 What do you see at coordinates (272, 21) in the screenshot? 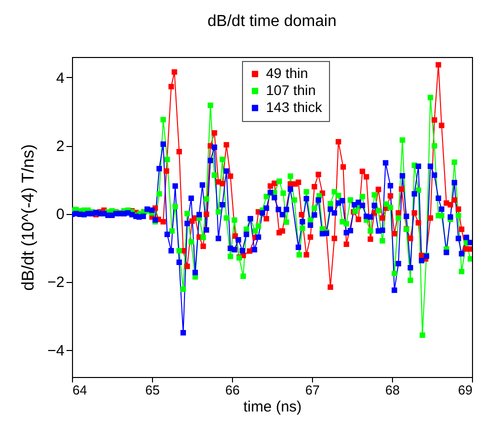
I see `chart-title: dB/dt time domain` at bounding box center [272, 21].